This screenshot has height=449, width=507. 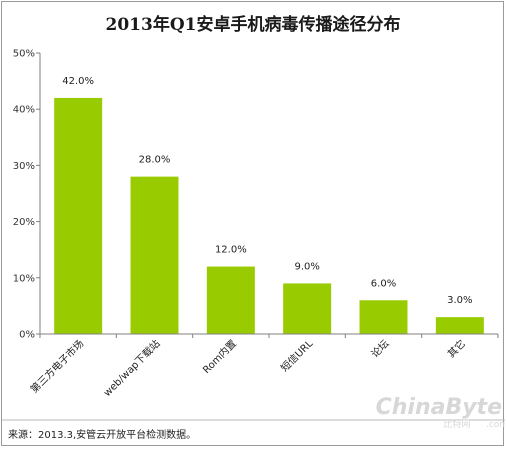 What do you see at coordinates (231, 250) in the screenshot?
I see `data-label: 12.0%` at bounding box center [231, 250].